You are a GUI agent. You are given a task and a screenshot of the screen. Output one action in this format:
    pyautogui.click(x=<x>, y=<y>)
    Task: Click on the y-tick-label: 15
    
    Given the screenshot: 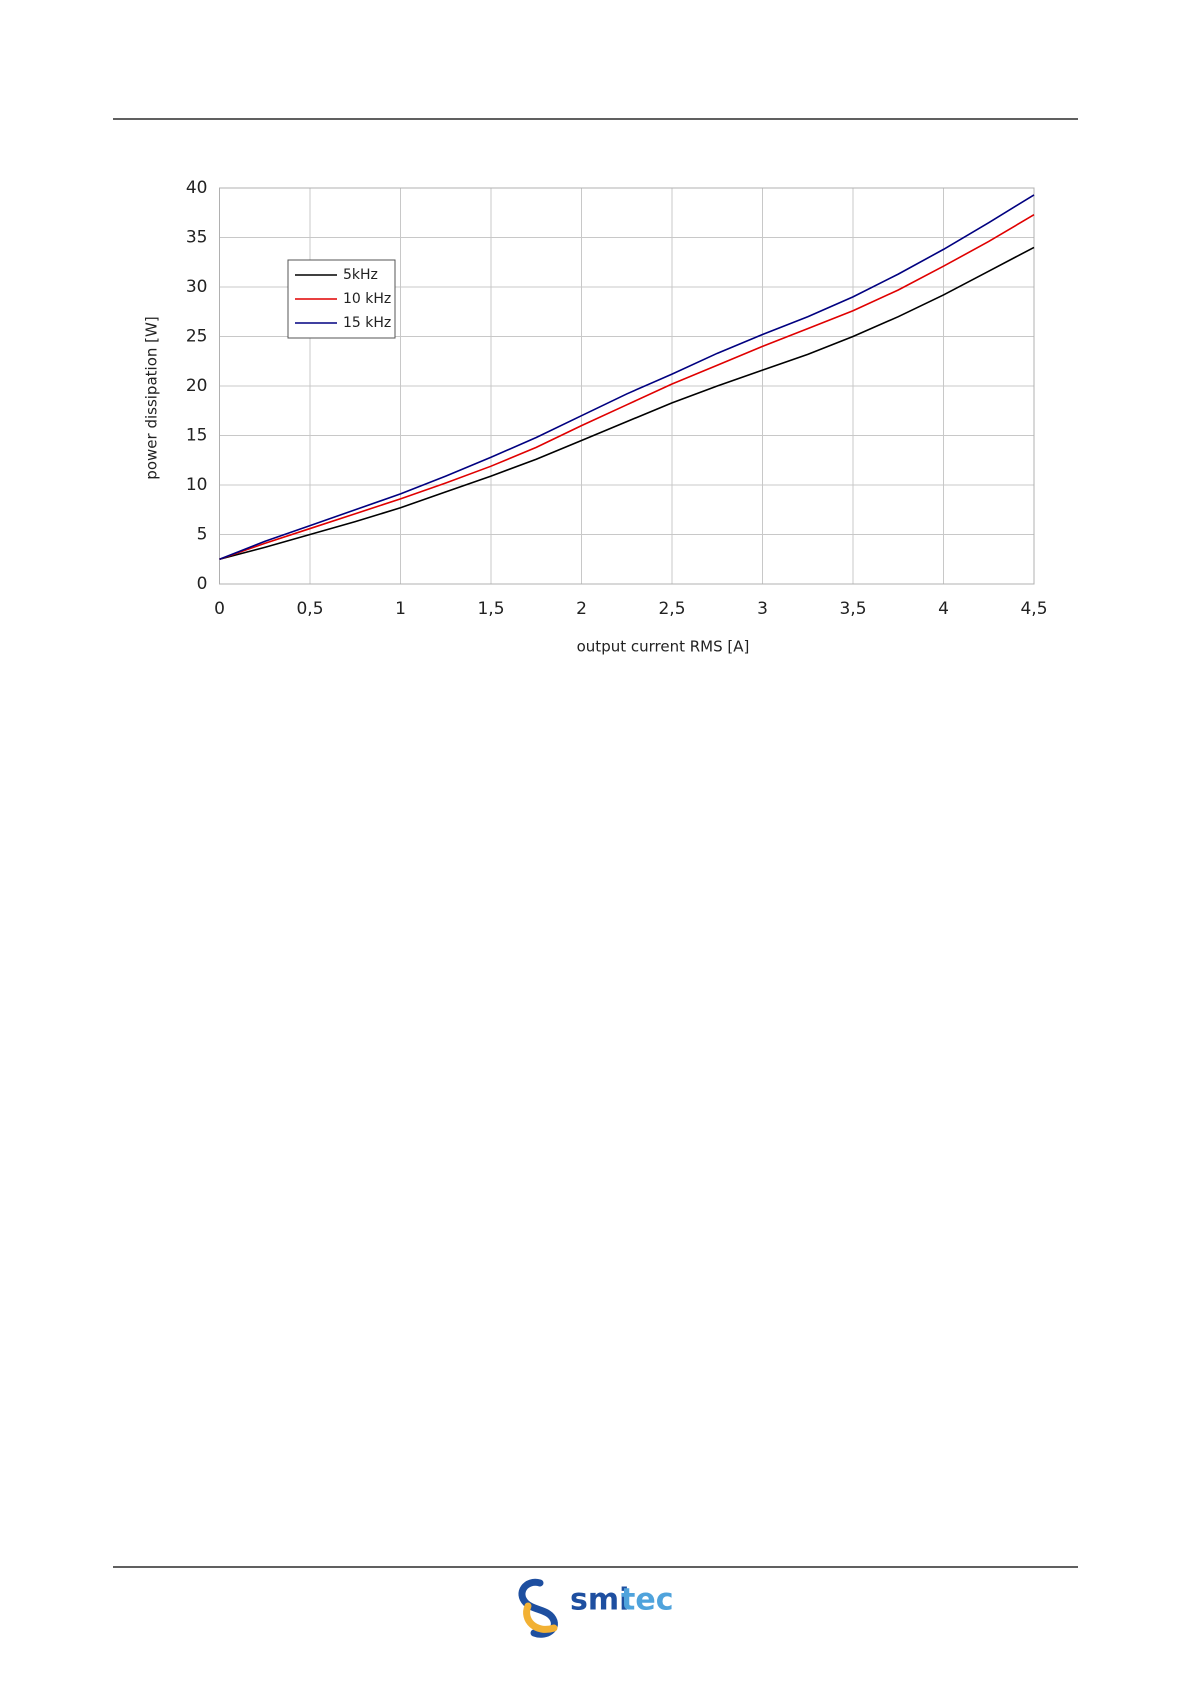 What is the action you would take?
    pyautogui.click(x=197, y=436)
    